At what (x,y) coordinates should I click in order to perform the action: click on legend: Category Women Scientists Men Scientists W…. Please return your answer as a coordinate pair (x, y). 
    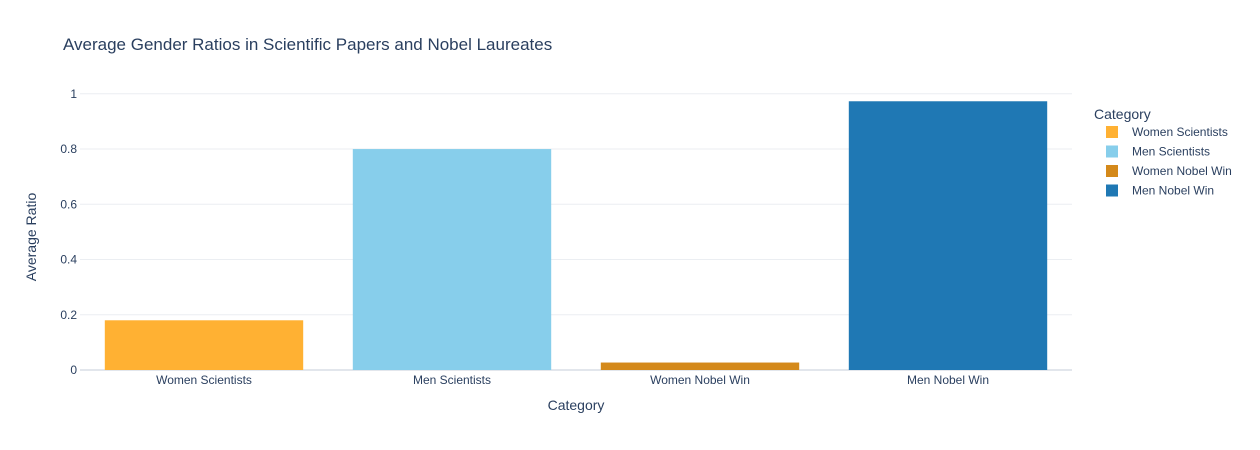
    Looking at the image, I should click on (1163, 152).